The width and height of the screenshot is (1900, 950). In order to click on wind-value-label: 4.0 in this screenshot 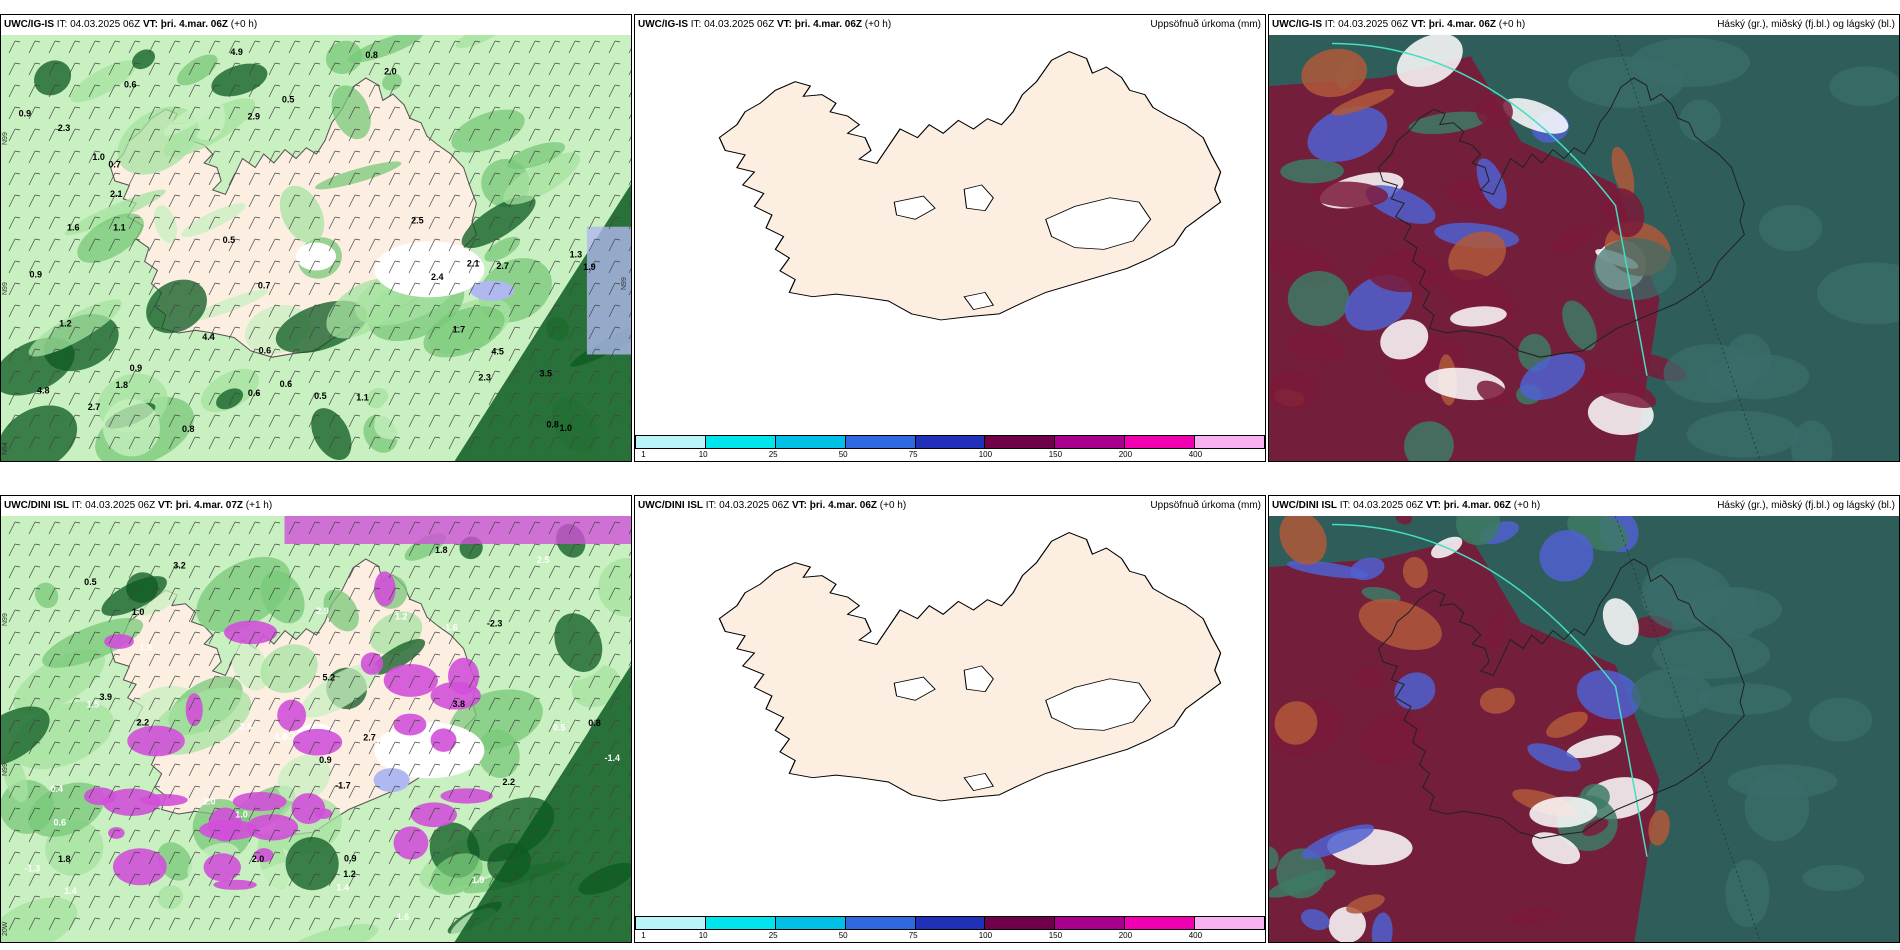, I will do `click(280, 737)`.